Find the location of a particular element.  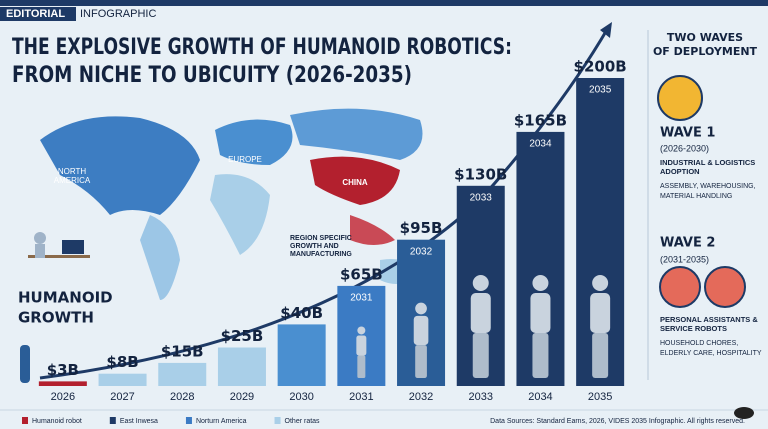

value-label: $25B is located at coordinates (242, 336).